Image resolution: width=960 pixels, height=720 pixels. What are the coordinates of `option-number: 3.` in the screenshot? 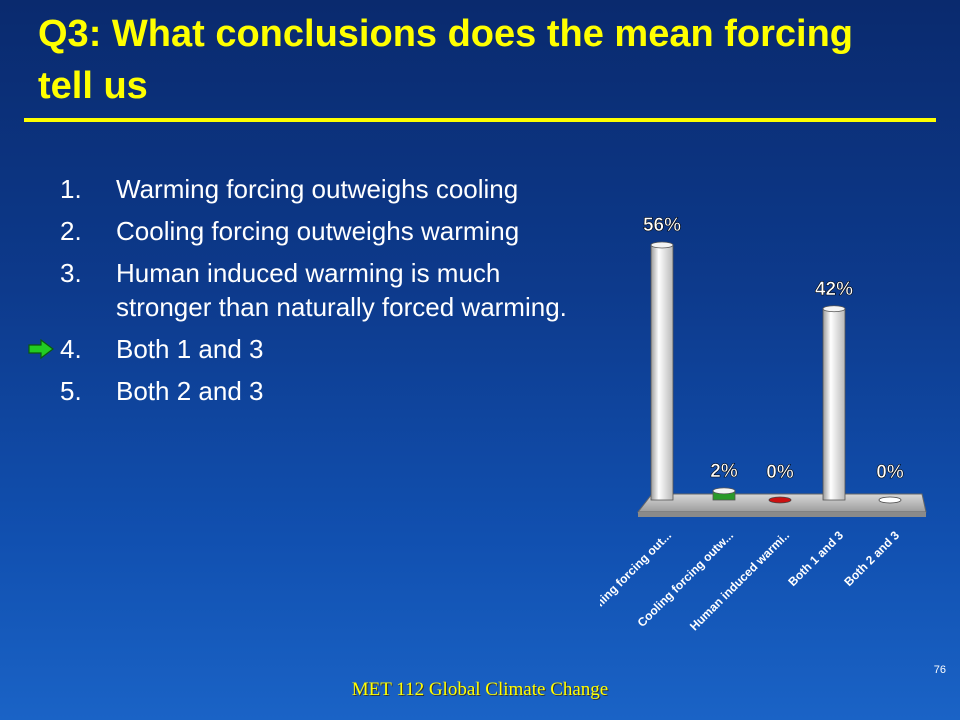 It's located at (71, 273).